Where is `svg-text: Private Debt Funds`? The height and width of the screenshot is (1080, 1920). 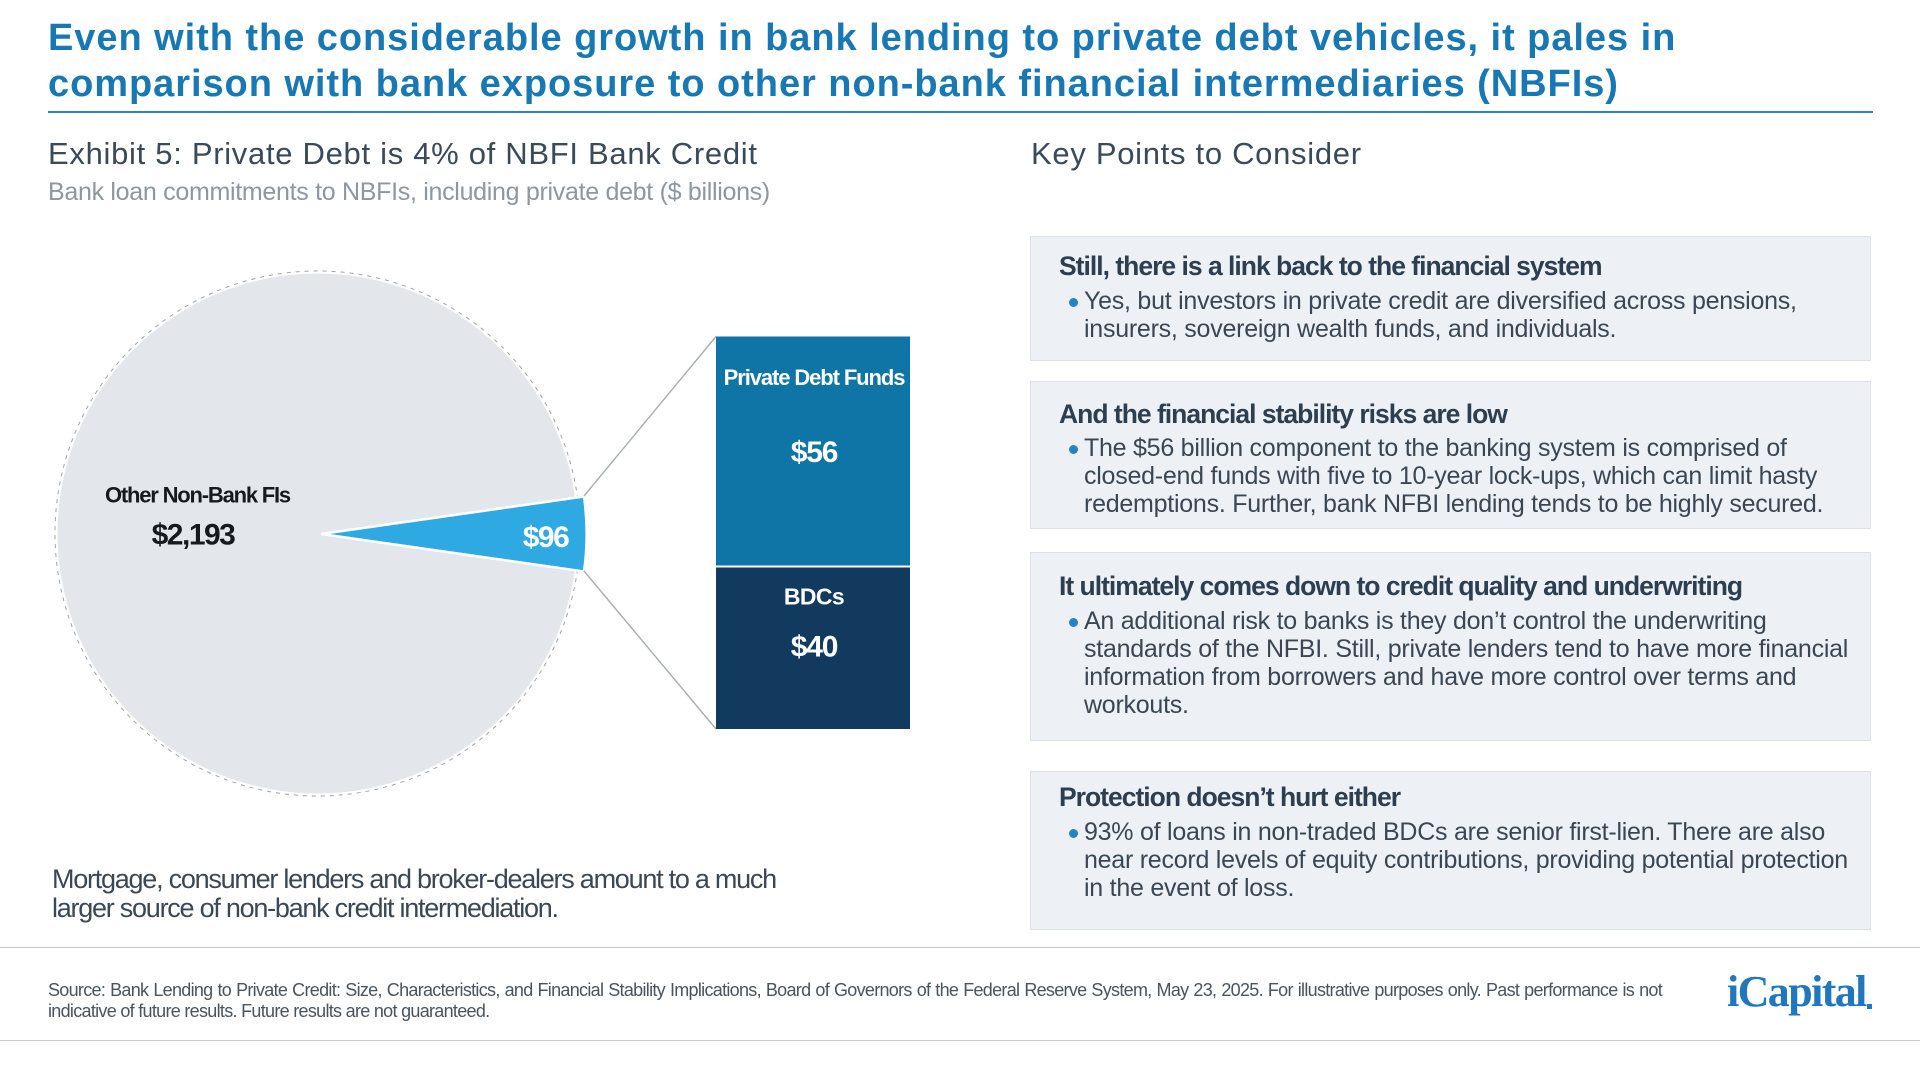 svg-text: Private Debt Funds is located at coordinates (815, 377).